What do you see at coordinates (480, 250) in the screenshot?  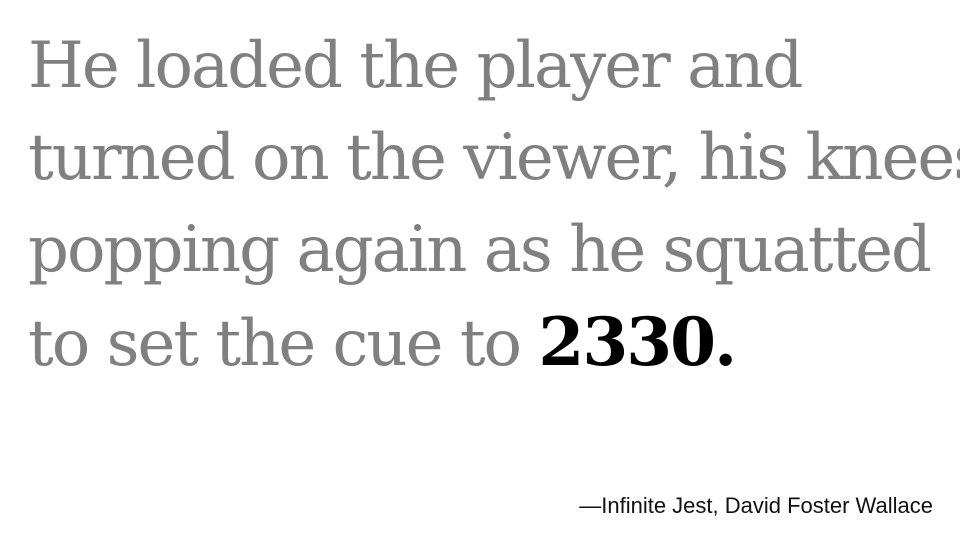 I see `quote-line-3: popping again as he squatted` at bounding box center [480, 250].